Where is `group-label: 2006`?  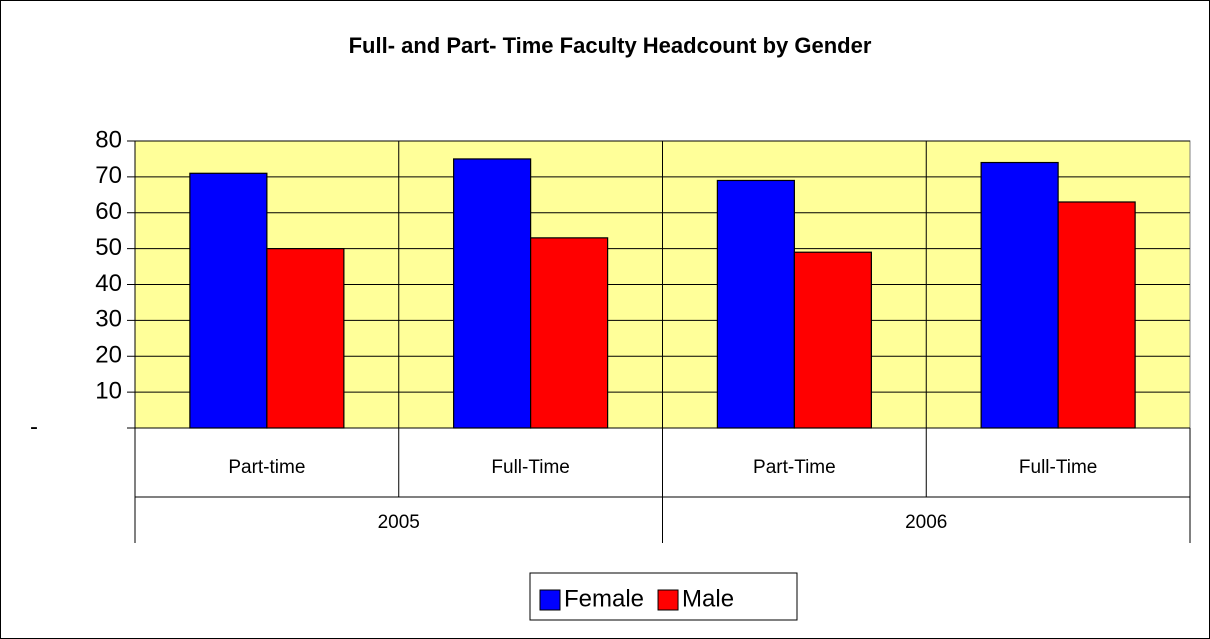 group-label: 2006 is located at coordinates (926, 522).